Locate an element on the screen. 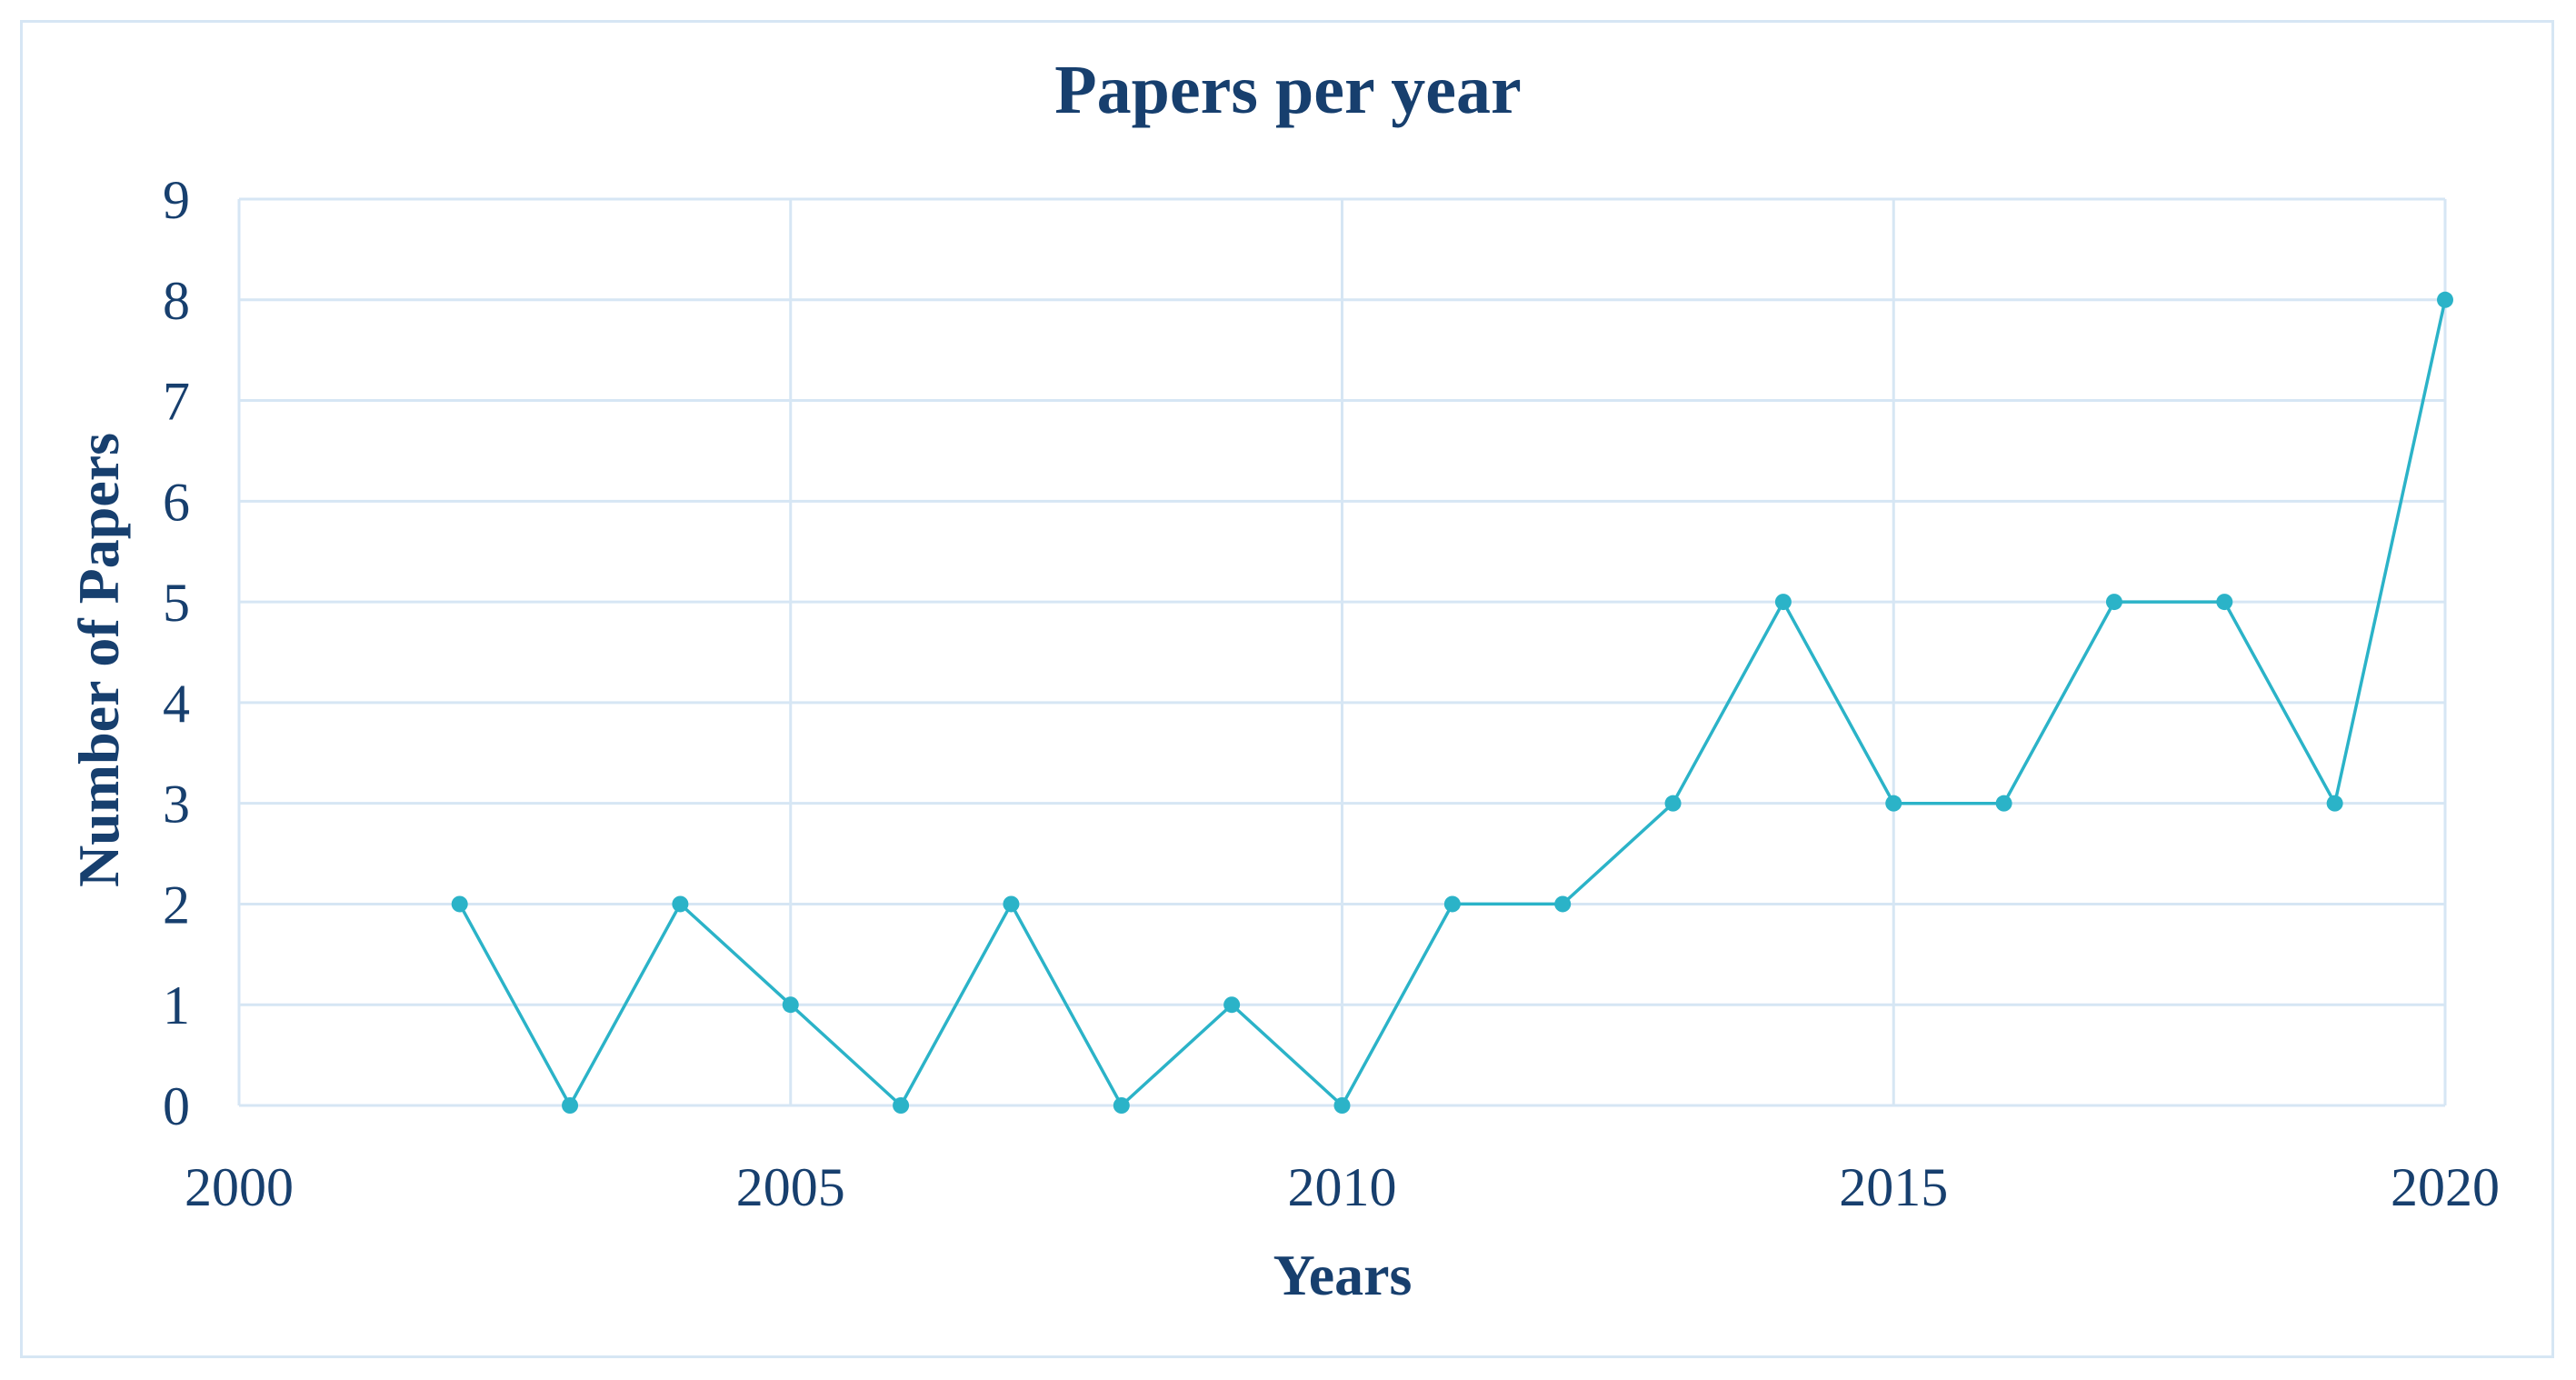 The width and height of the screenshot is (2576, 1380). x-axis-title: Years is located at coordinates (1343, 1275).